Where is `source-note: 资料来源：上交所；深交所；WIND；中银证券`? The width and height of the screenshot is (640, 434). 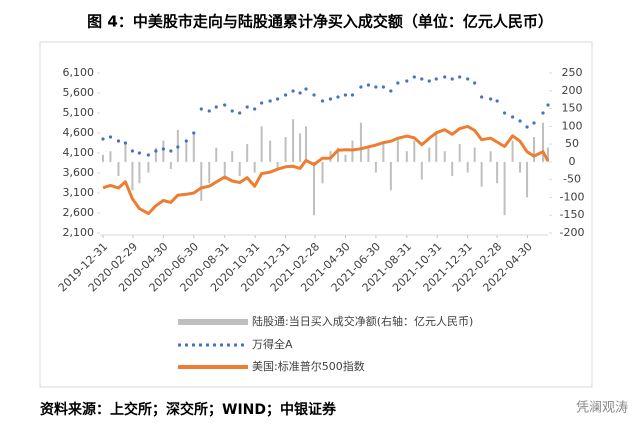
source-note: 资料来源：上交所；深交所；WIND；中银证券 is located at coordinates (188, 409).